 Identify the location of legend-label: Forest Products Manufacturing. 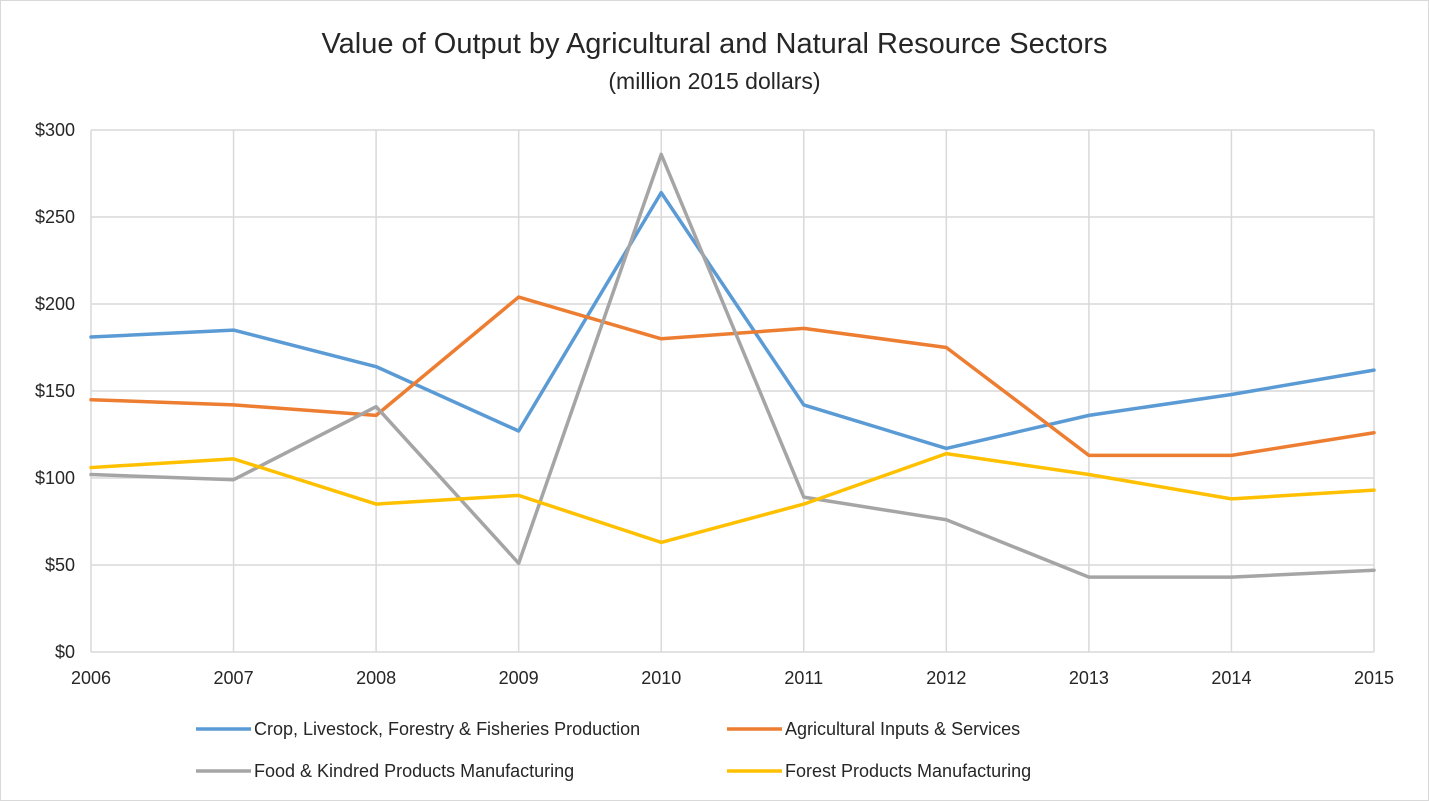
(908, 771).